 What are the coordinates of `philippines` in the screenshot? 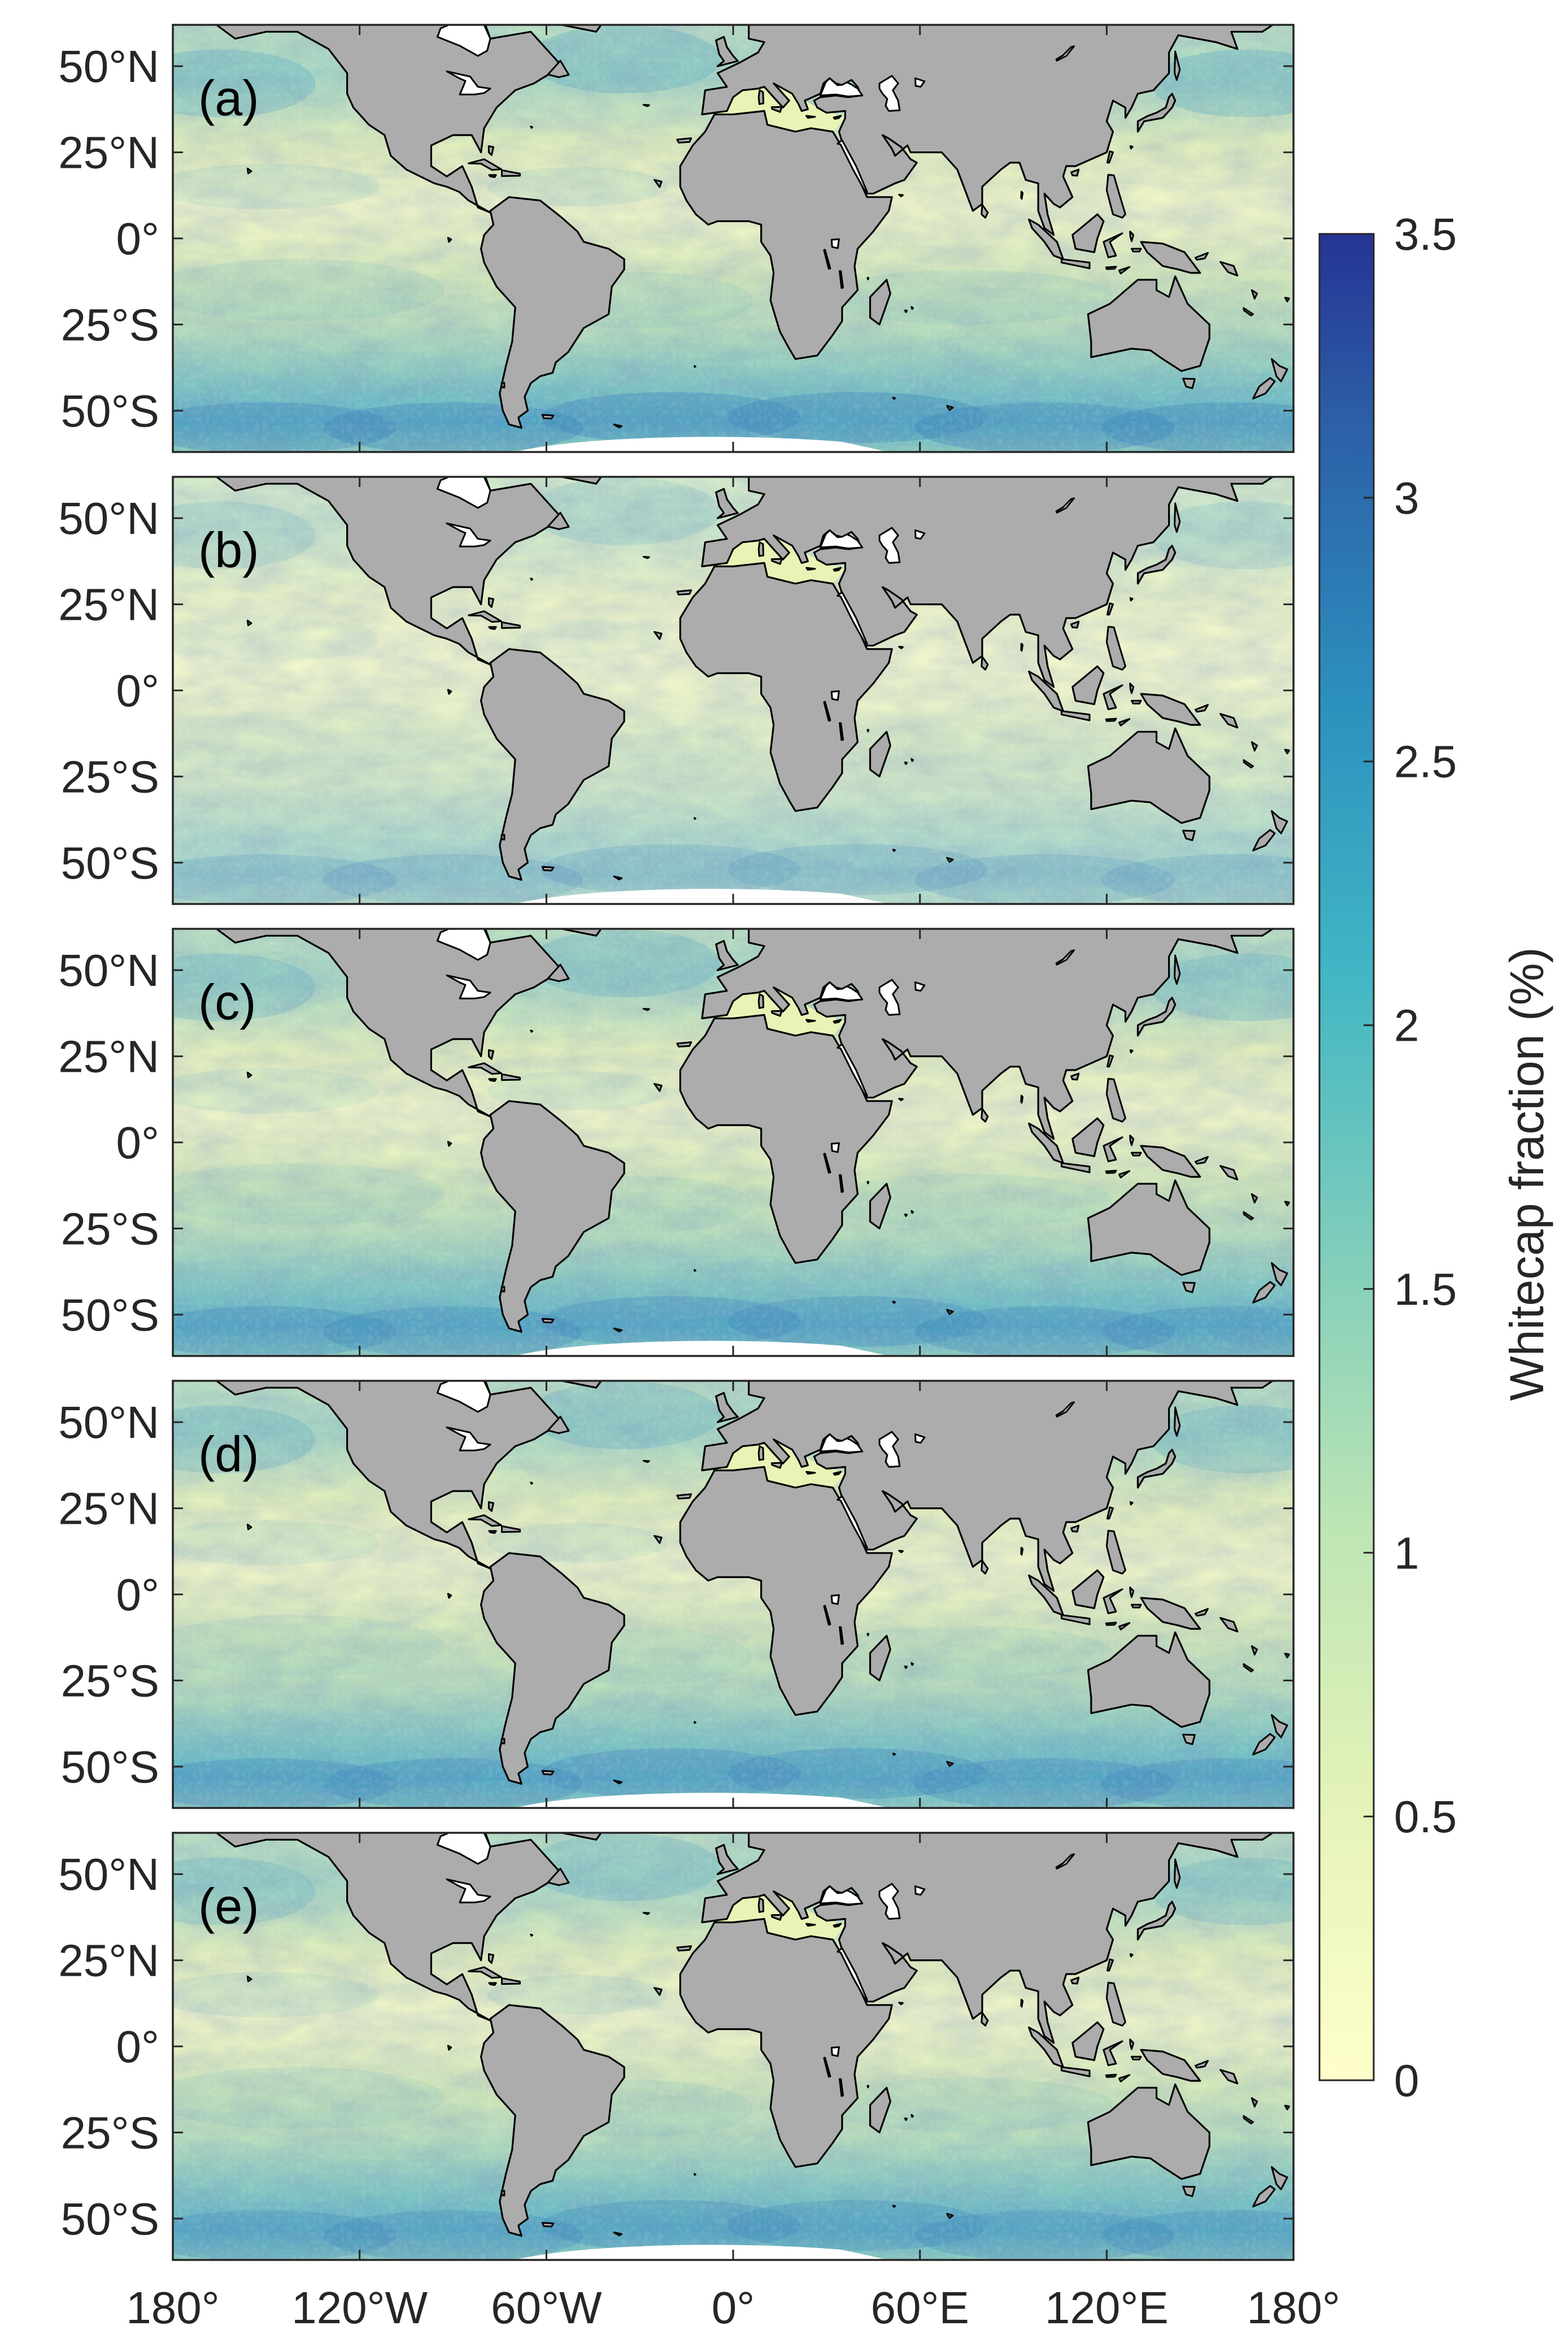 It's located at (1115, 648).